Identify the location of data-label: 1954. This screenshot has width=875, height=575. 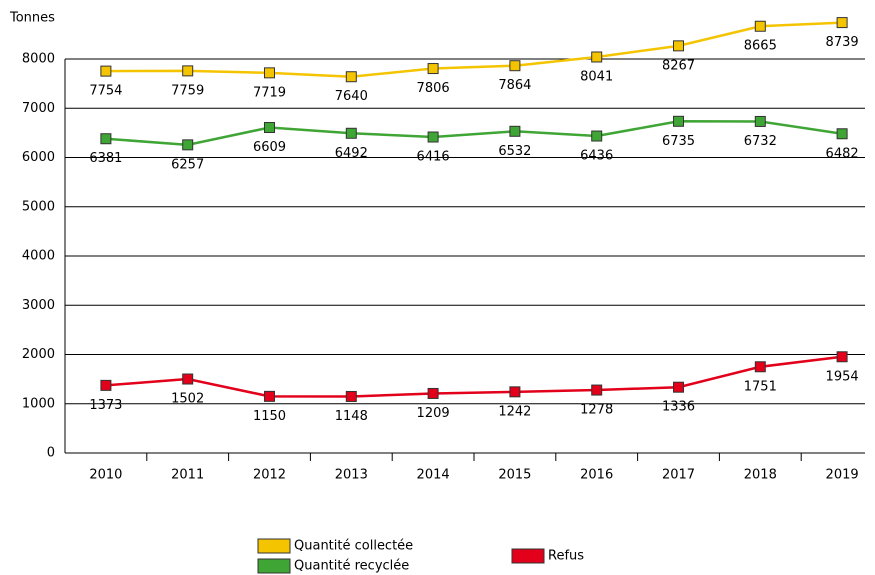
(842, 376).